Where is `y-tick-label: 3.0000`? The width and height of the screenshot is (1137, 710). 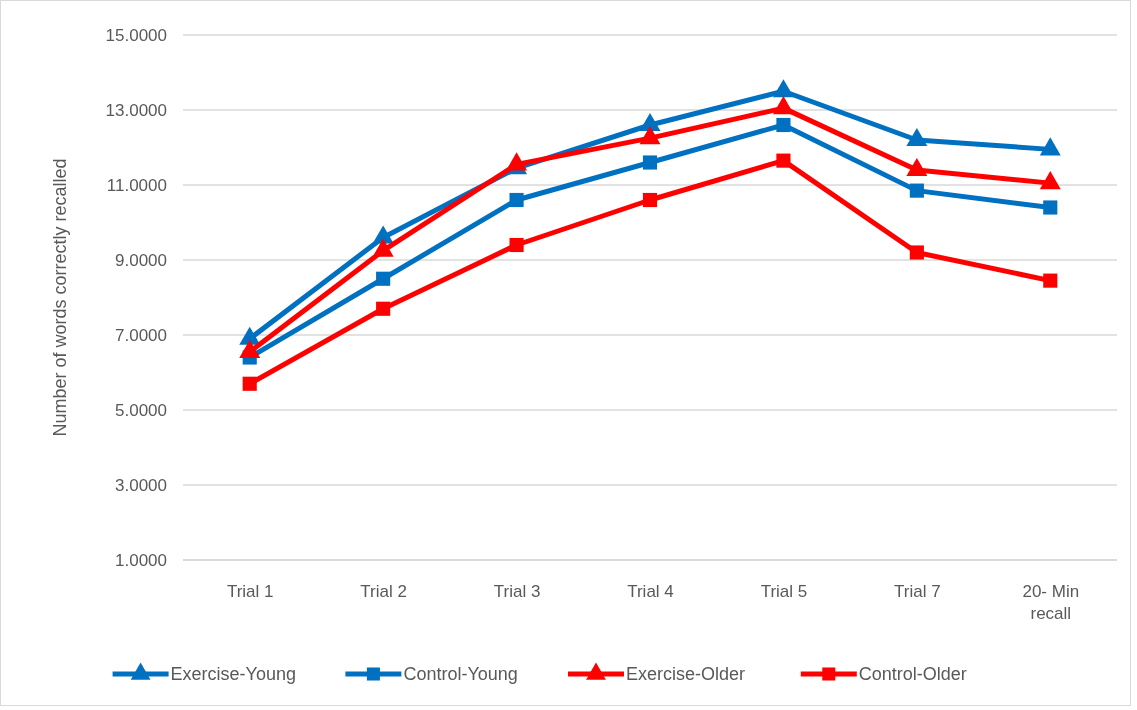
y-tick-label: 3.0000 is located at coordinates (141, 485).